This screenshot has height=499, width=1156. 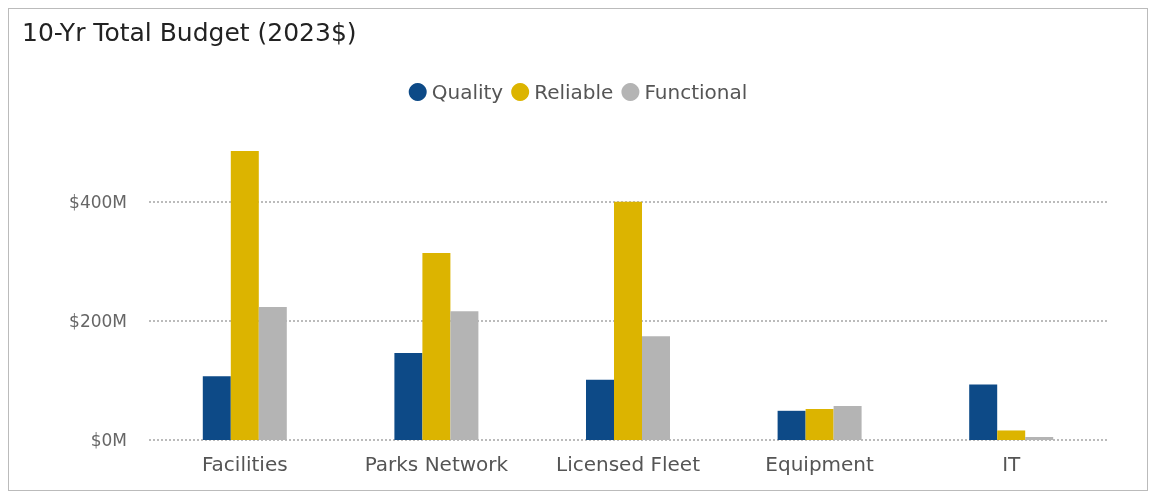 What do you see at coordinates (574, 92) in the screenshot?
I see `legend-label: Reliable` at bounding box center [574, 92].